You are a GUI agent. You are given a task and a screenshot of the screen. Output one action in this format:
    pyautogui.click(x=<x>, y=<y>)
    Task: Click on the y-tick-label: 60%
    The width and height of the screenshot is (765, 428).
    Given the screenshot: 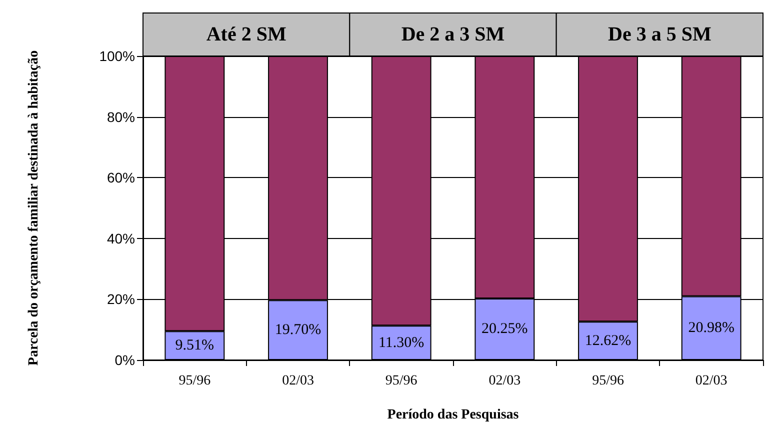 What is the action you would take?
    pyautogui.click(x=120, y=178)
    